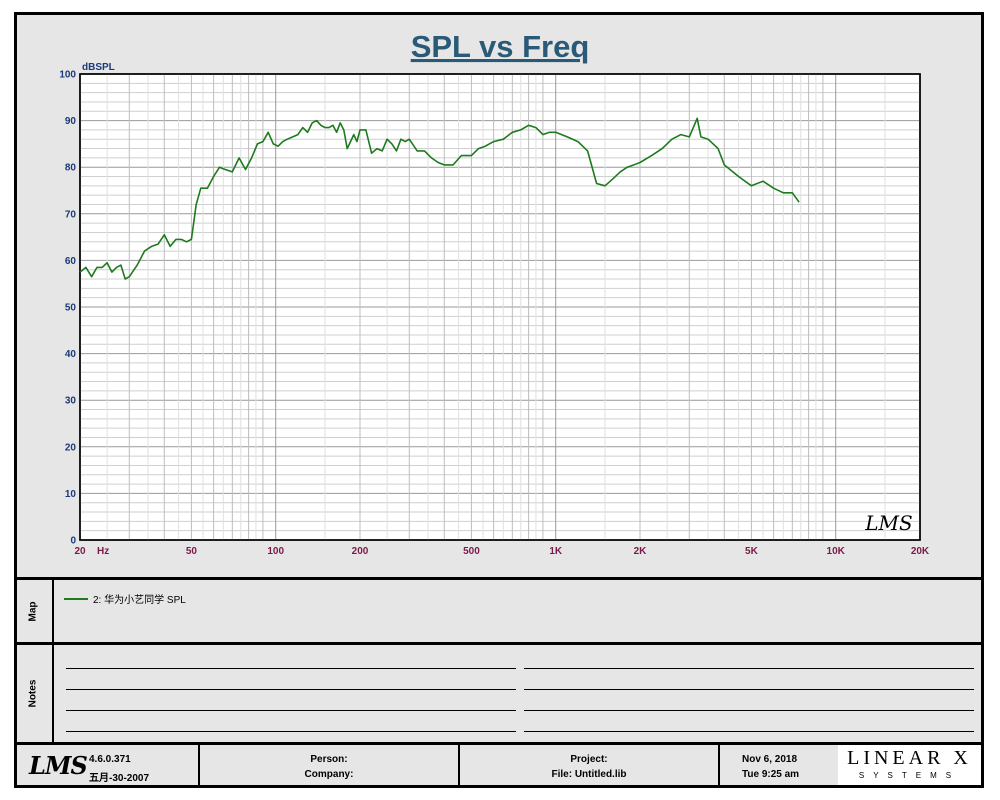 This screenshot has width=1000, height=800. Describe the element at coordinates (275, 551) in the screenshot. I see `x-tick-label: 100` at that location.